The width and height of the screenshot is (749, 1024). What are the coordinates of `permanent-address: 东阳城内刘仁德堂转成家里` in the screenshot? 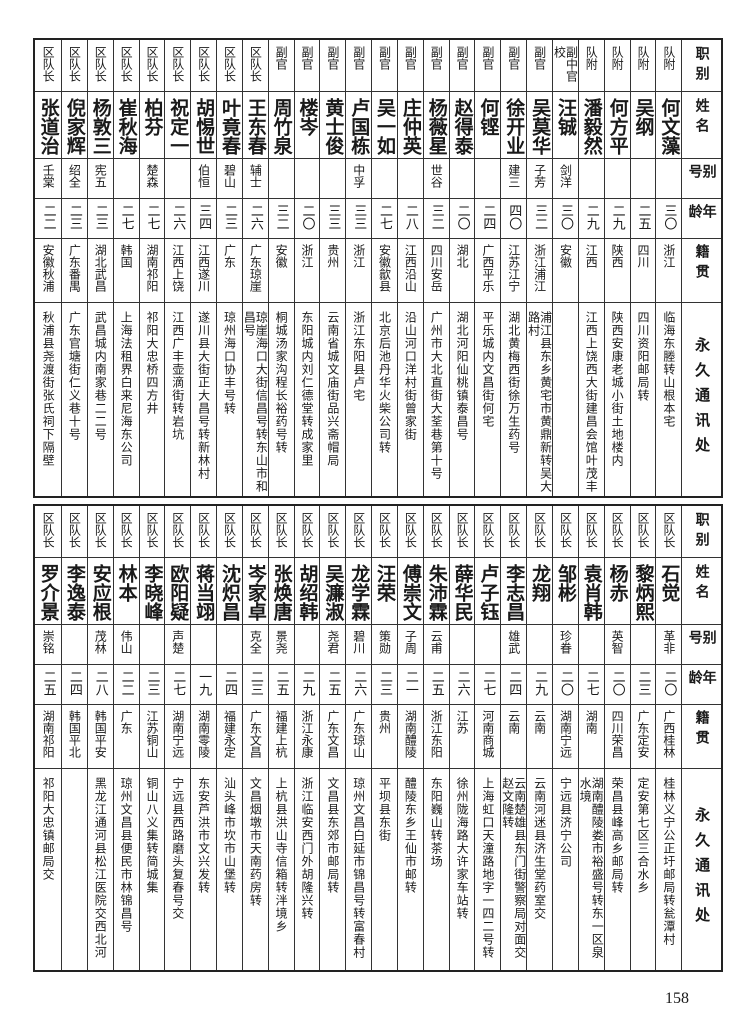 It's located at (307, 389).